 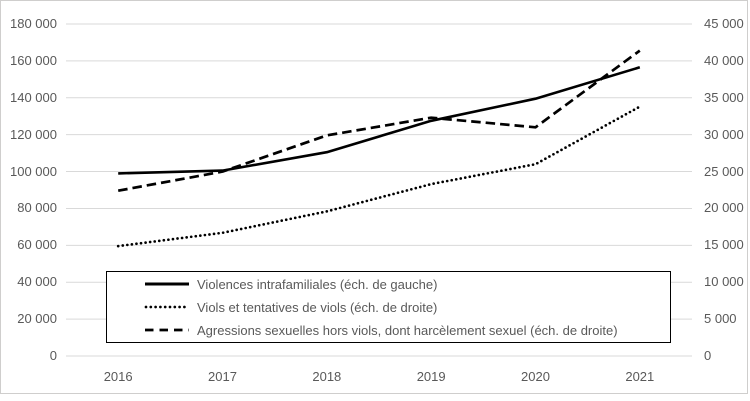 What do you see at coordinates (167, 284) in the screenshot?
I see `solid-line-marker-icon` at bounding box center [167, 284].